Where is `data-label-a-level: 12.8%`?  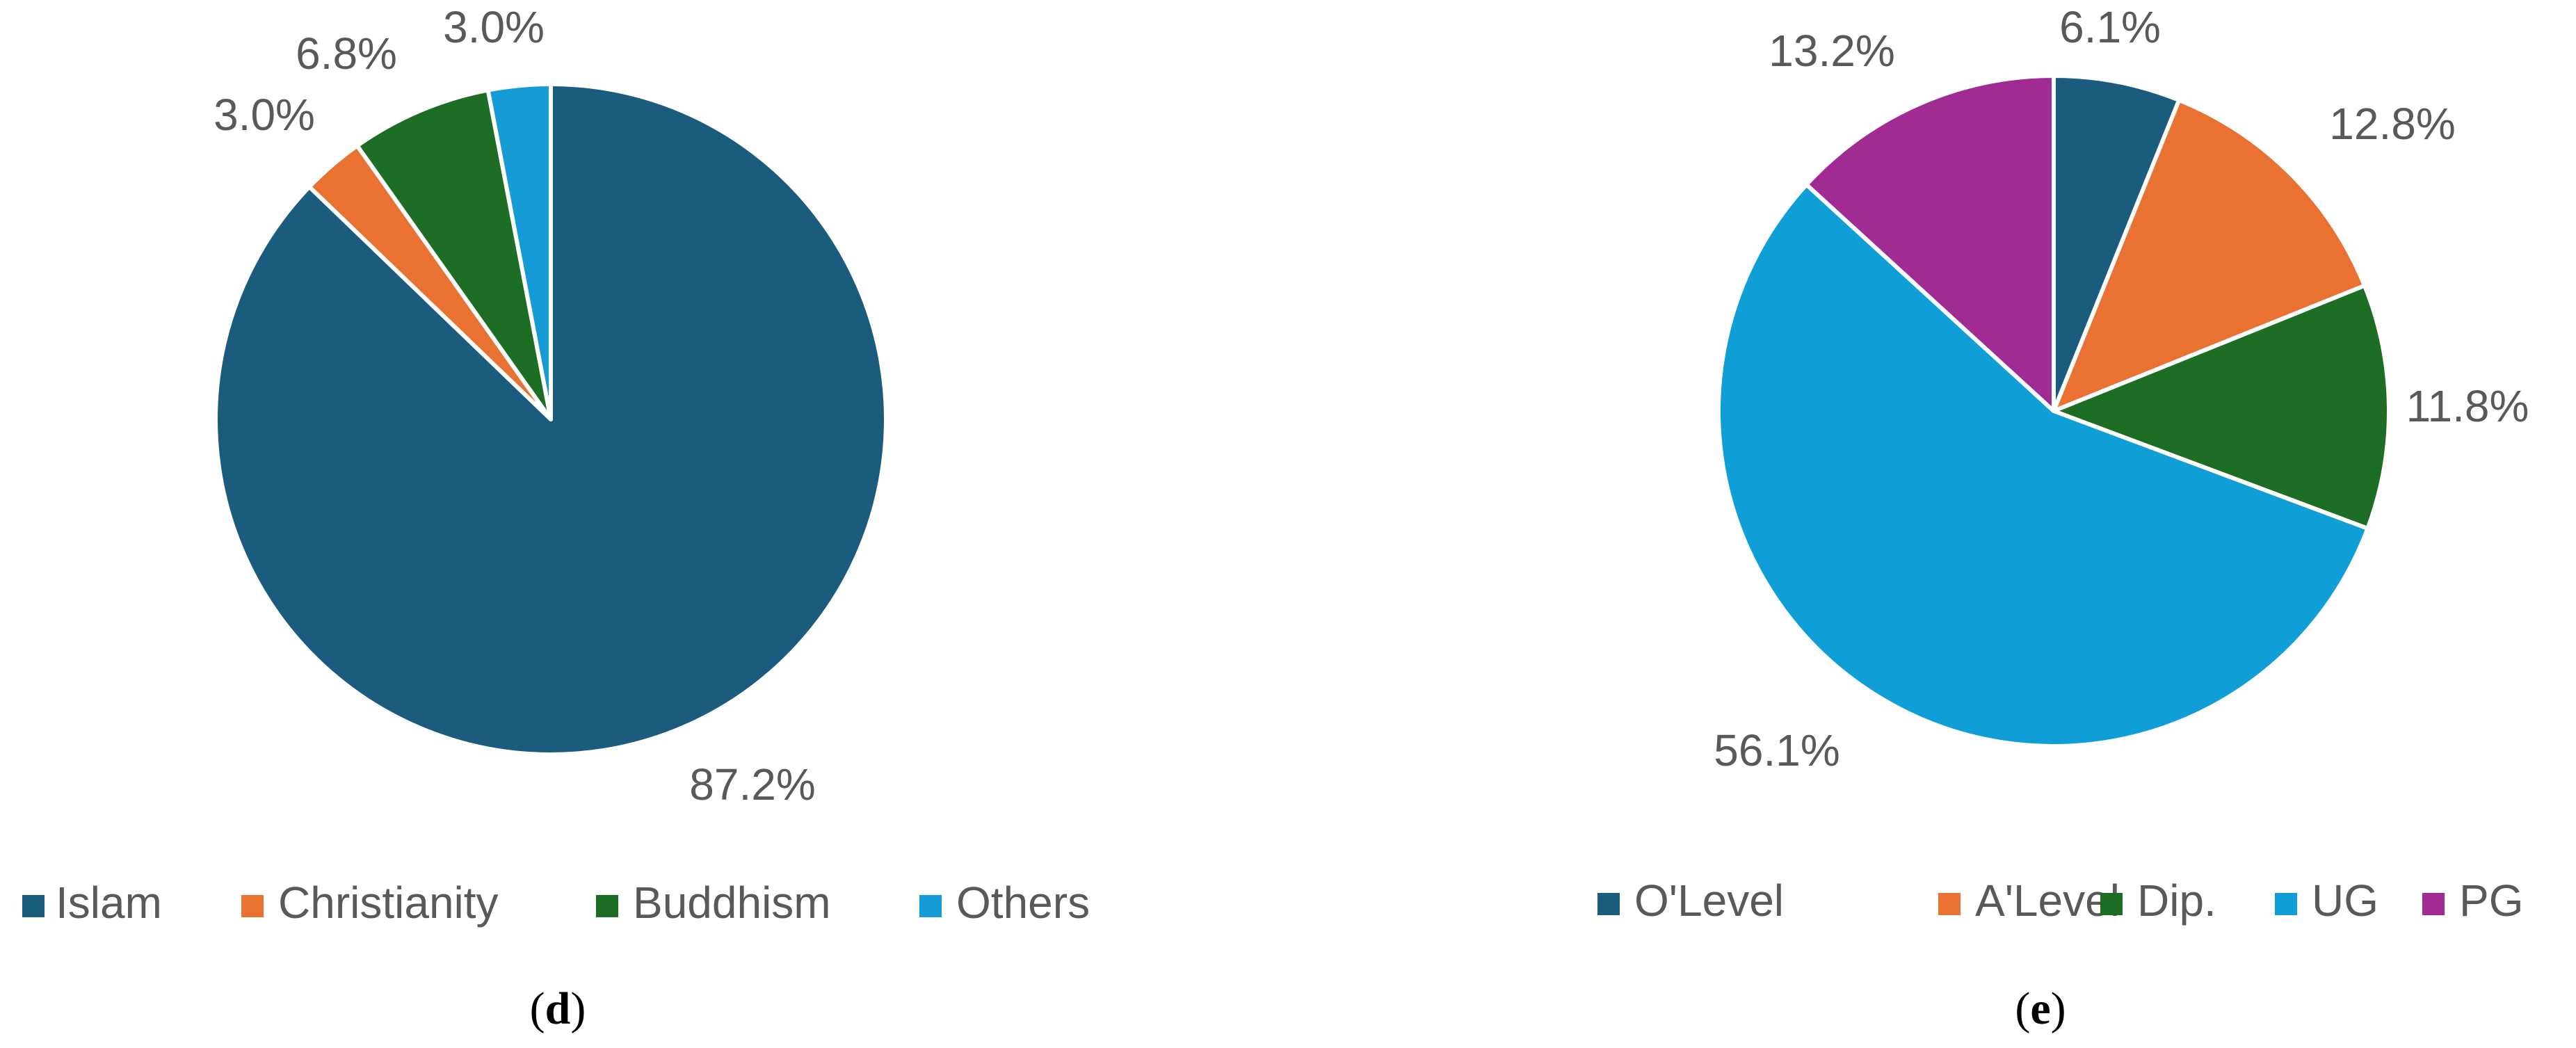
data-label-a-level: 12.8% is located at coordinates (2392, 124).